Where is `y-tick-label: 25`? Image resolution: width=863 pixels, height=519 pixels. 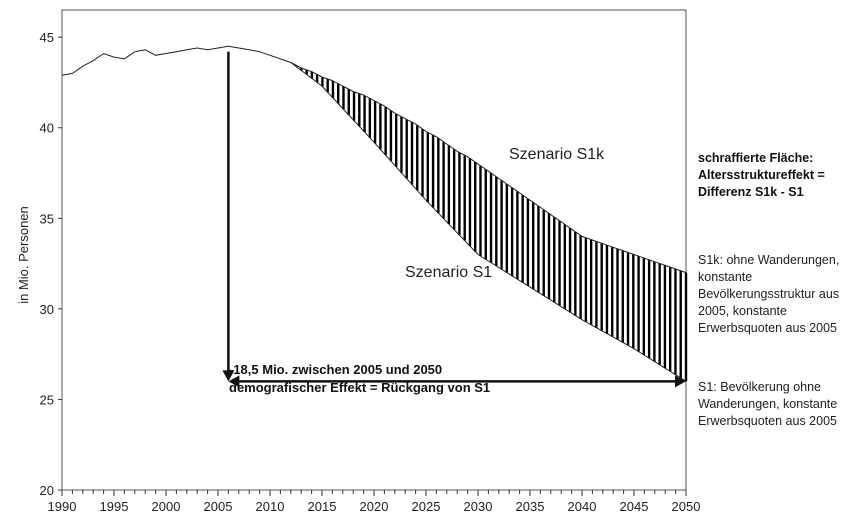 y-tick-label: 25 is located at coordinates (47, 399).